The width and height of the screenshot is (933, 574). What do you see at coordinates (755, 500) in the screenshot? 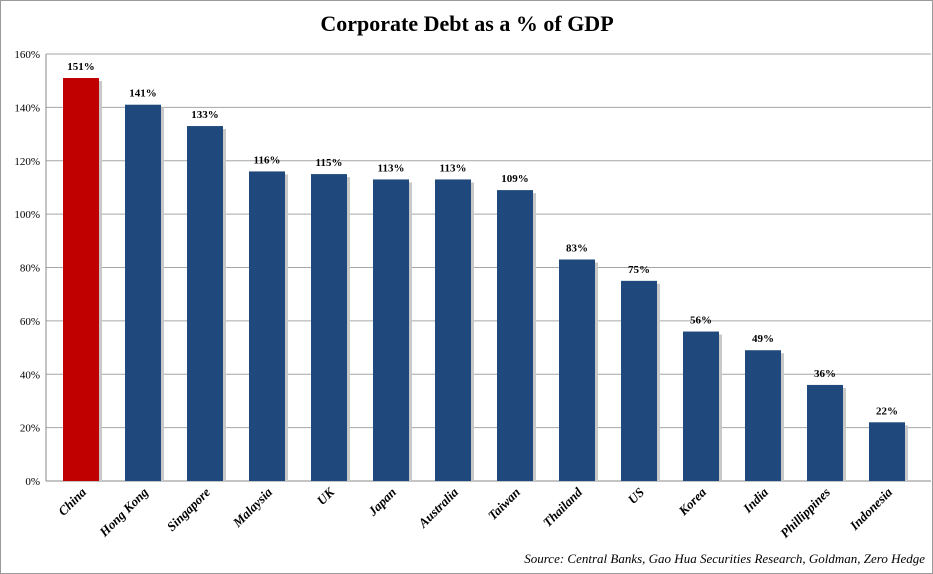
I see `x-tick-label: India` at bounding box center [755, 500].